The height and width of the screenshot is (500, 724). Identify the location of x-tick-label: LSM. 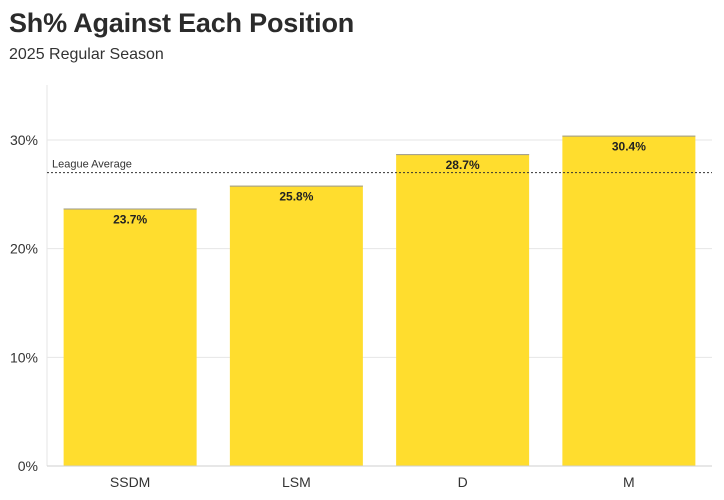
(296, 482).